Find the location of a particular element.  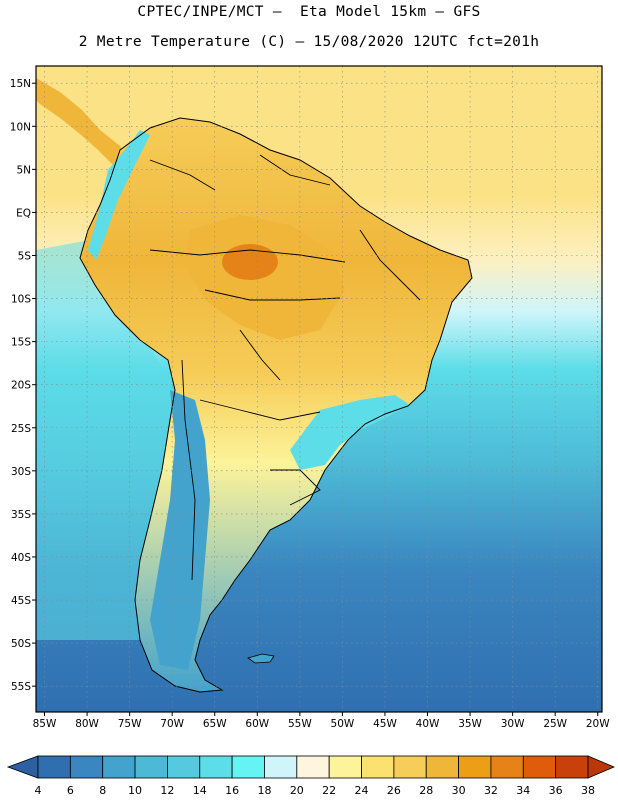

border-uruguay is located at coordinates (295, 487).